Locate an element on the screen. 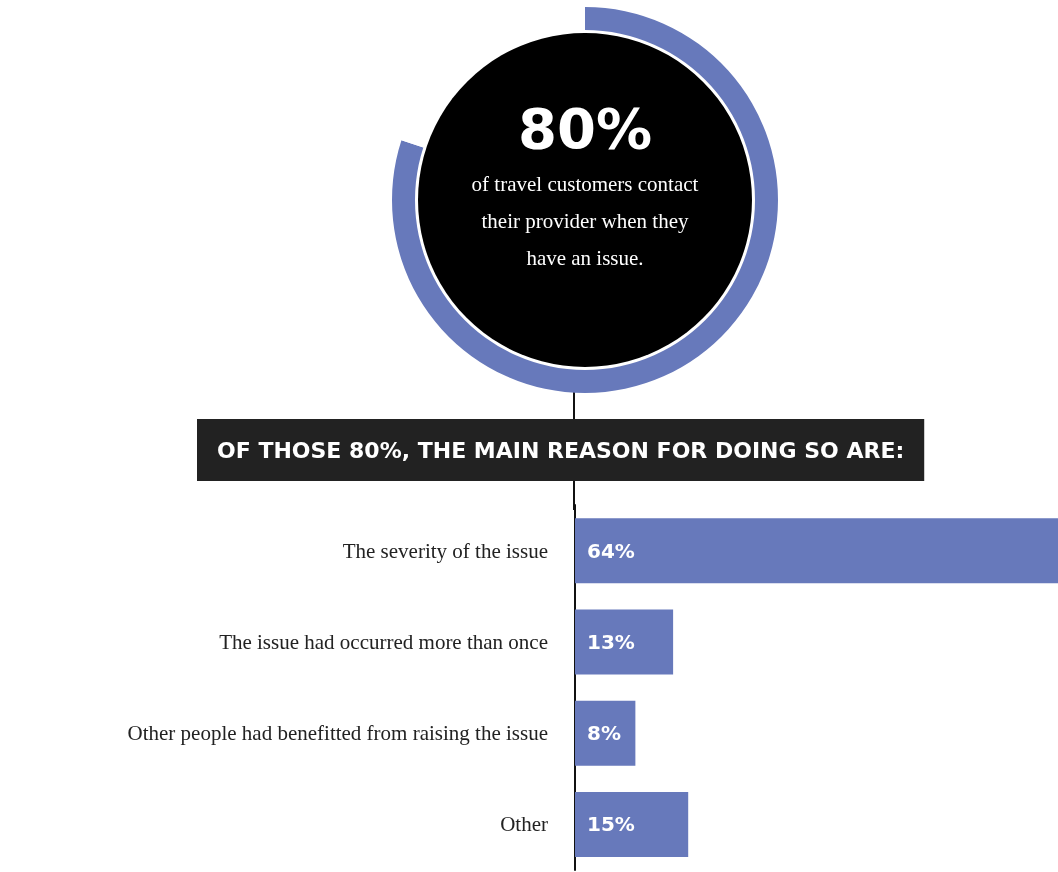  text: 80% is located at coordinates (585, 128).